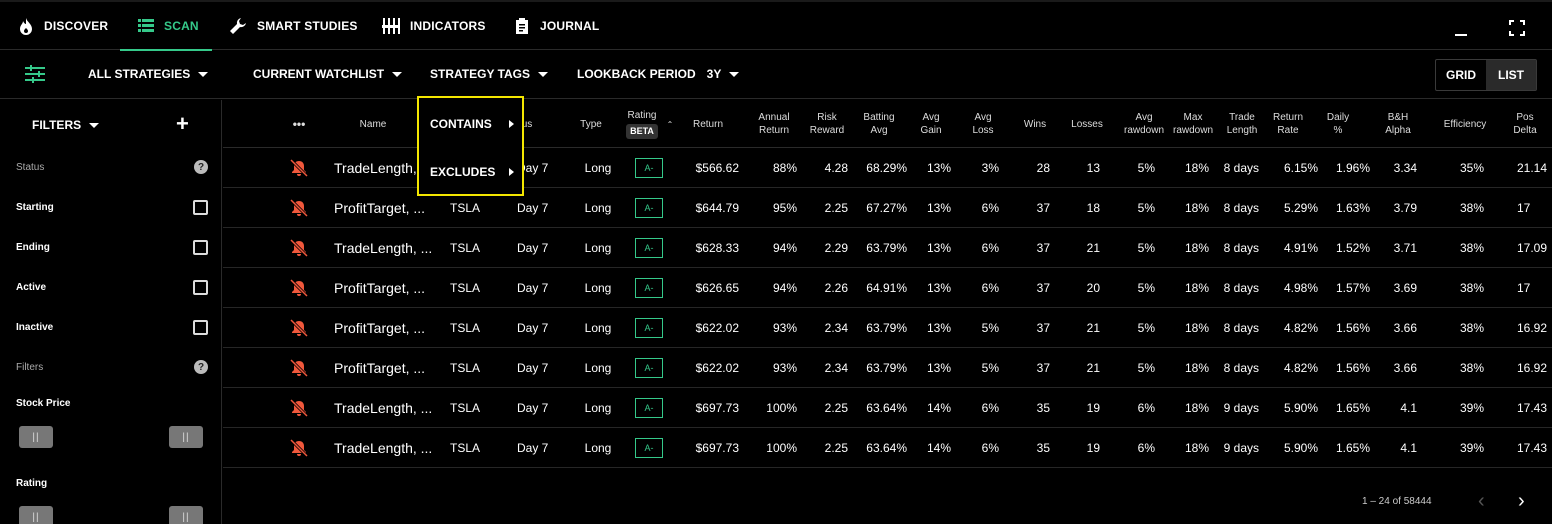  I want to click on col-annual-return: Annual Return, so click(774, 124).